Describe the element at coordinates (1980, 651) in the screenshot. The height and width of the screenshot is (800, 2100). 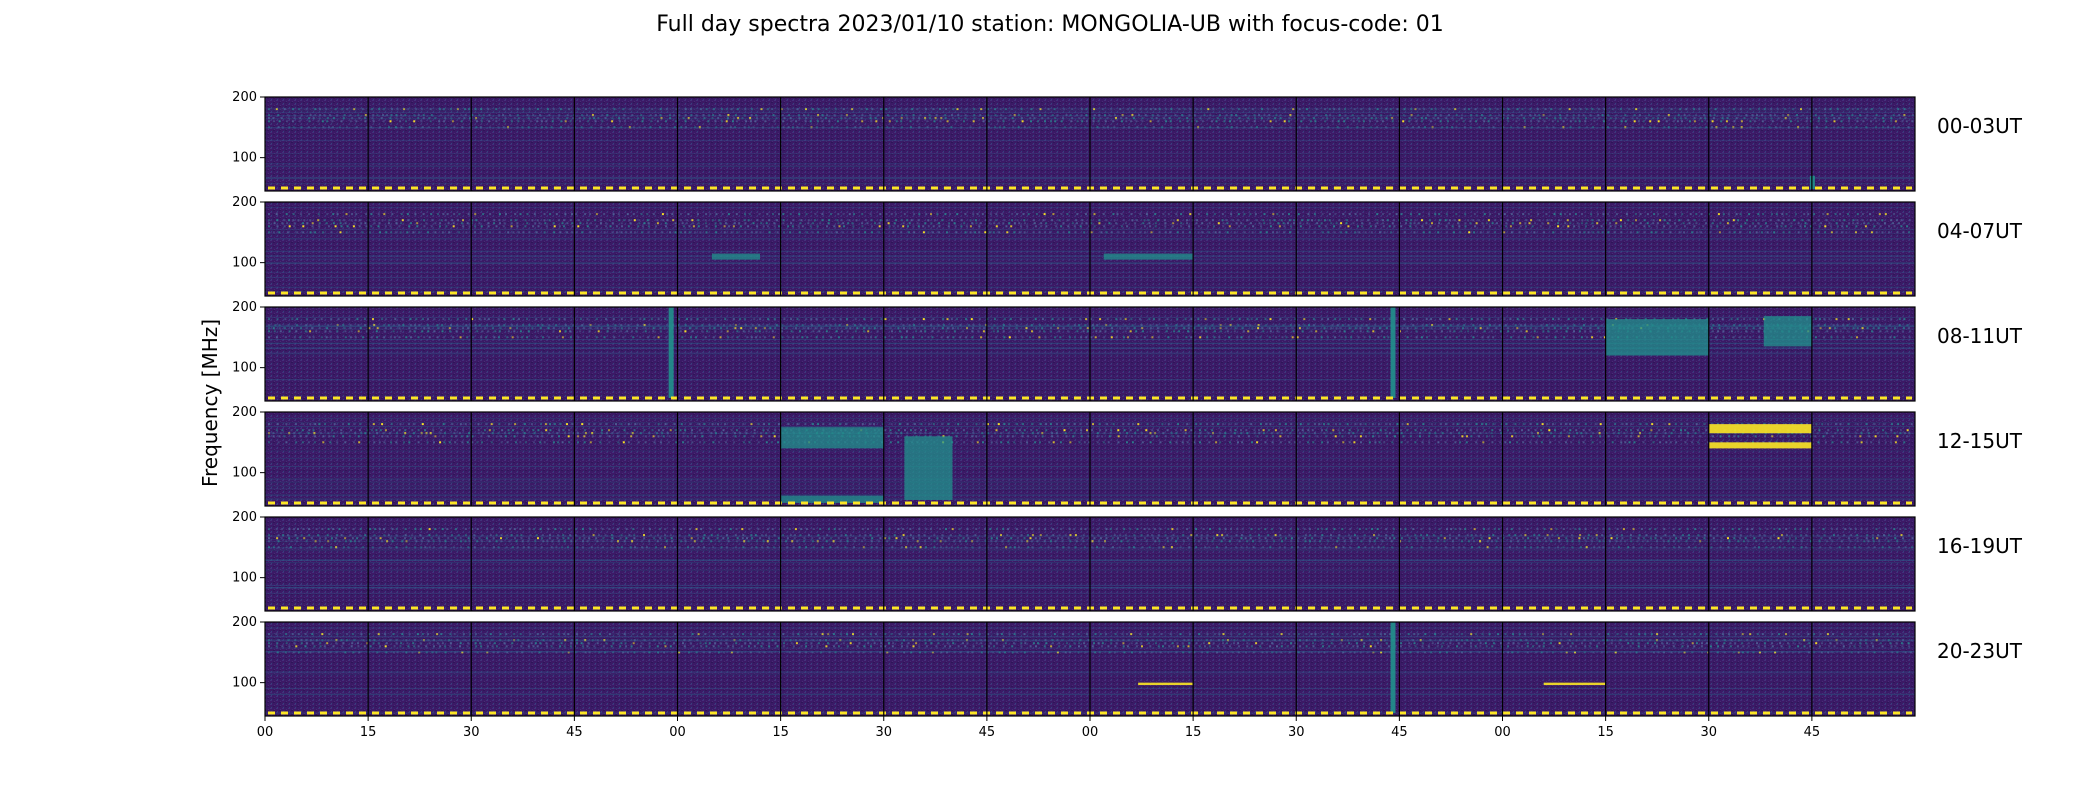
I see `row-label: 20-23UT` at that location.